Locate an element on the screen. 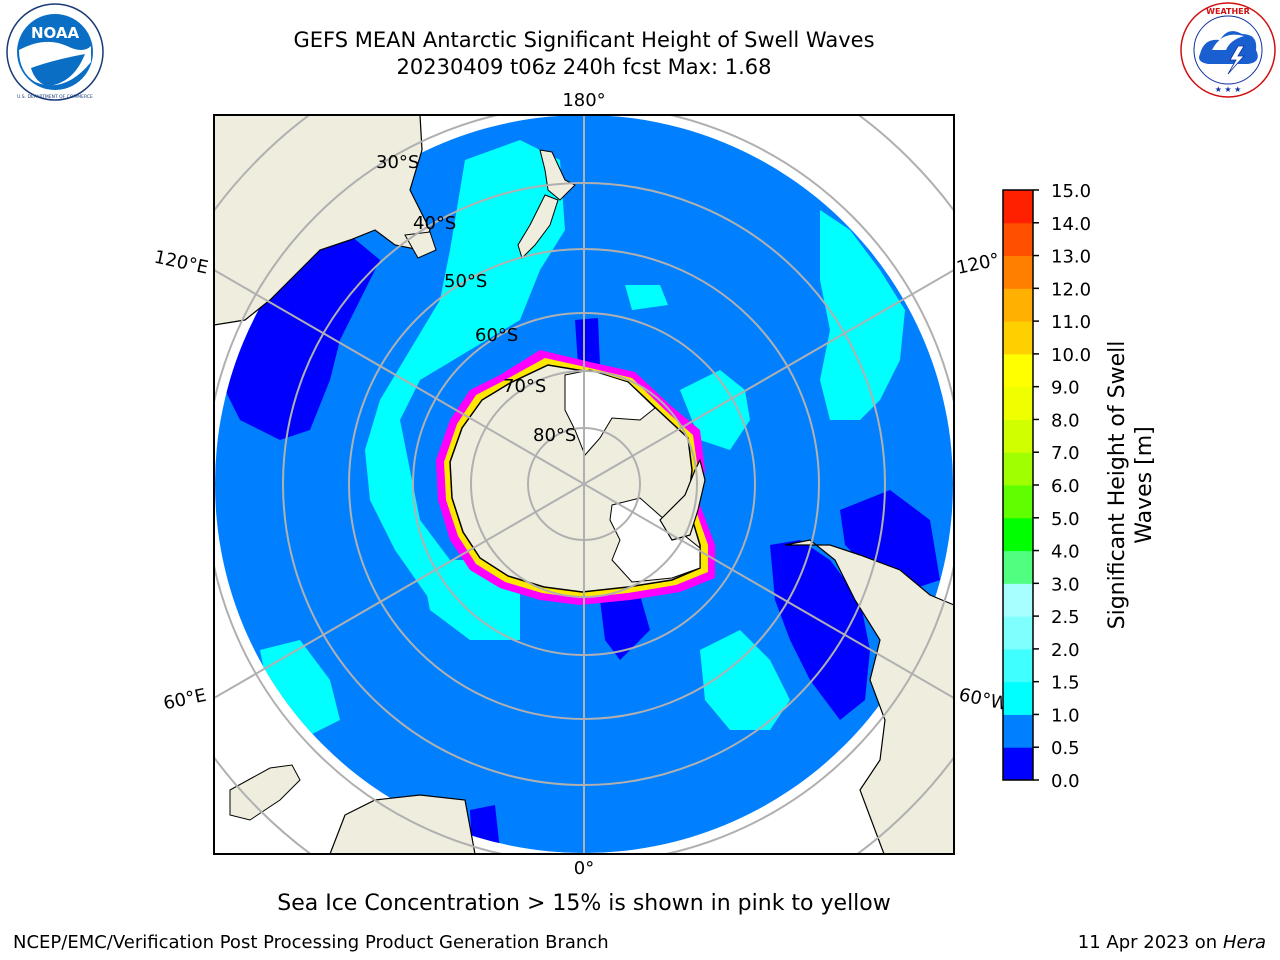 The image size is (1280, 960). colorbar-tick-label: 10.0 is located at coordinates (1071, 355).